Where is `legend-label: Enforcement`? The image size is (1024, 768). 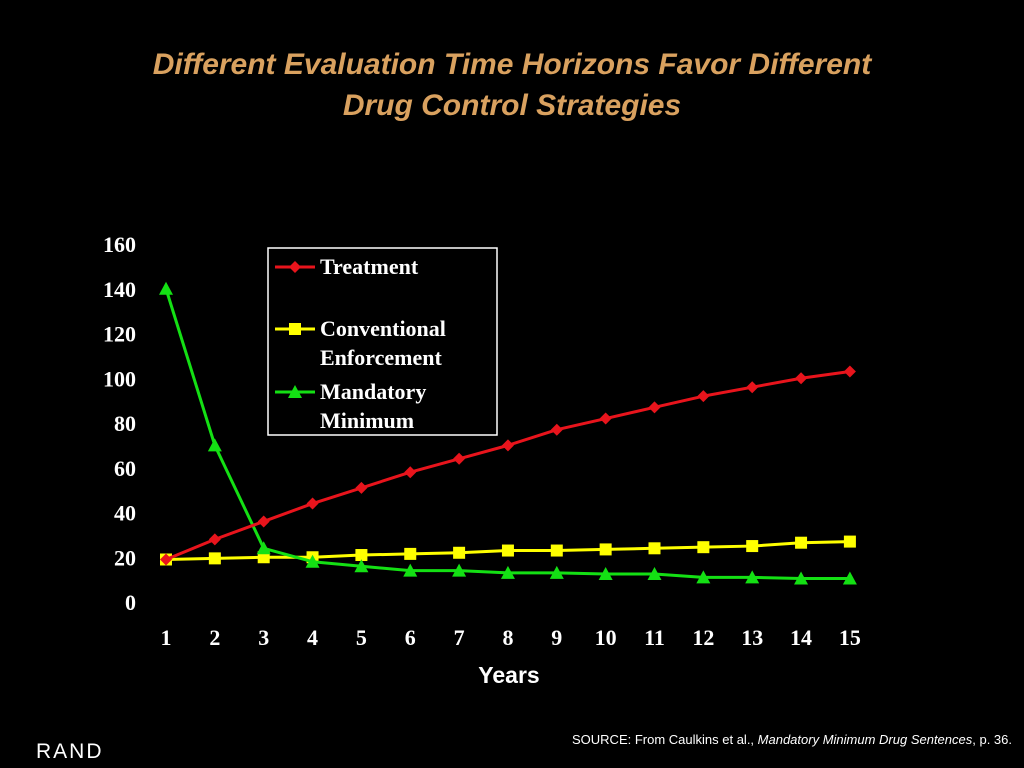
legend-label: Enforcement is located at coordinates (381, 357).